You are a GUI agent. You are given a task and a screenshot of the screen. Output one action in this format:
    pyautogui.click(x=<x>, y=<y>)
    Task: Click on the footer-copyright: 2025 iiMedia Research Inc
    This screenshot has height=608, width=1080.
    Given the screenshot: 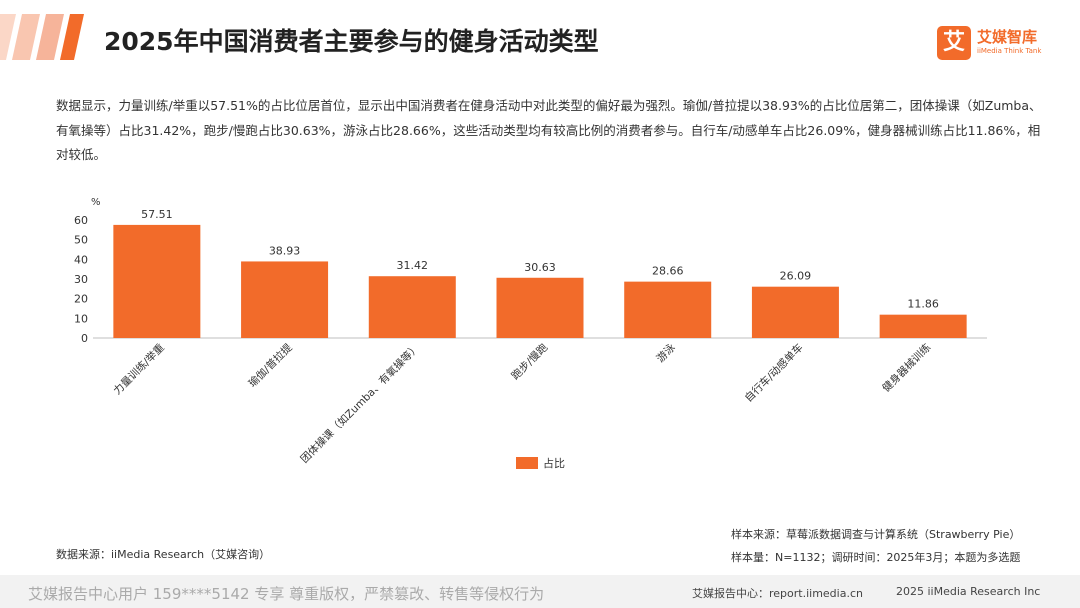 What is the action you would take?
    pyautogui.click(x=968, y=591)
    